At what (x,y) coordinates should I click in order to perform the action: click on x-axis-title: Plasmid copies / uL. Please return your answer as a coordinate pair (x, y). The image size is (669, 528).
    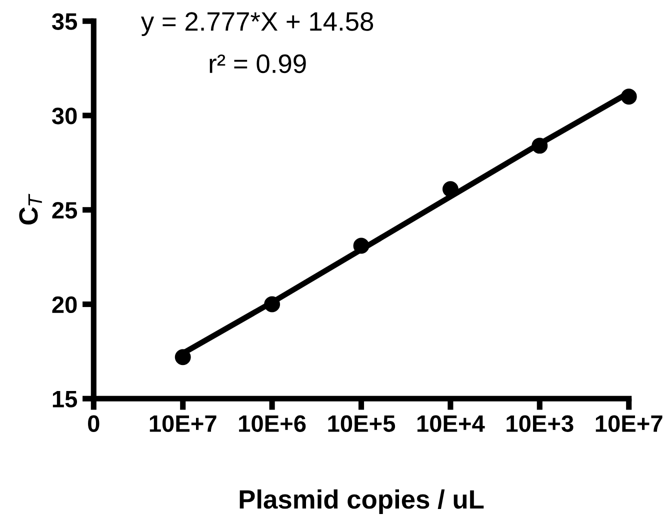
    Looking at the image, I should click on (362, 501).